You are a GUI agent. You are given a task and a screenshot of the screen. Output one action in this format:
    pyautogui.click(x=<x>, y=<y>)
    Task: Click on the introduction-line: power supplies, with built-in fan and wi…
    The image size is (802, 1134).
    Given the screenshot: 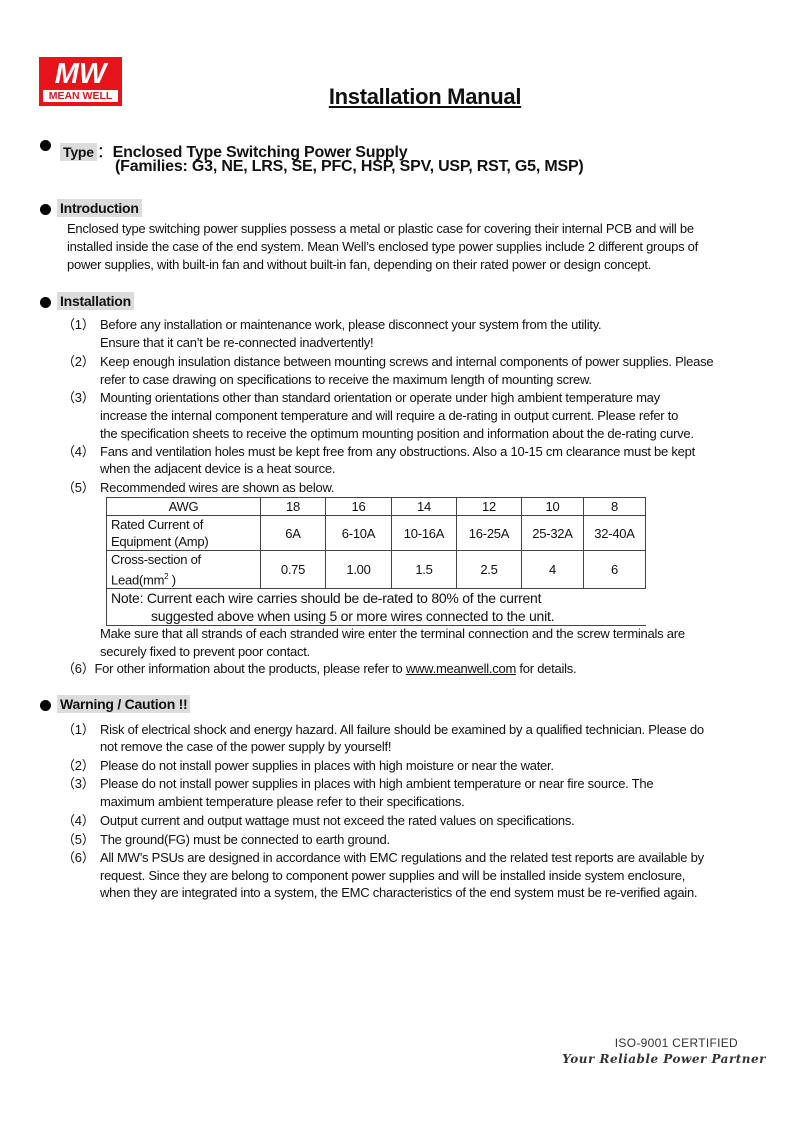 What is the action you would take?
    pyautogui.click(x=359, y=264)
    